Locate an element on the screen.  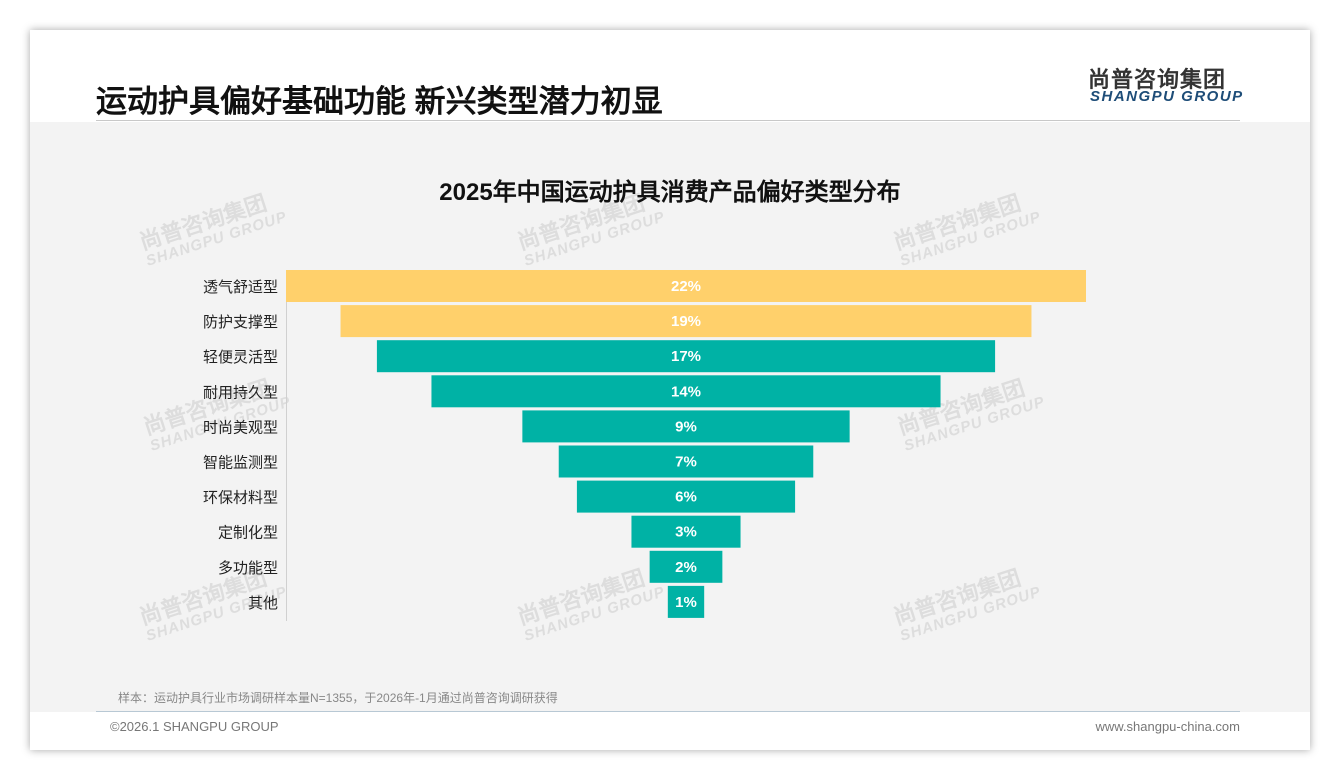
footer is located at coordinates (670, 731).